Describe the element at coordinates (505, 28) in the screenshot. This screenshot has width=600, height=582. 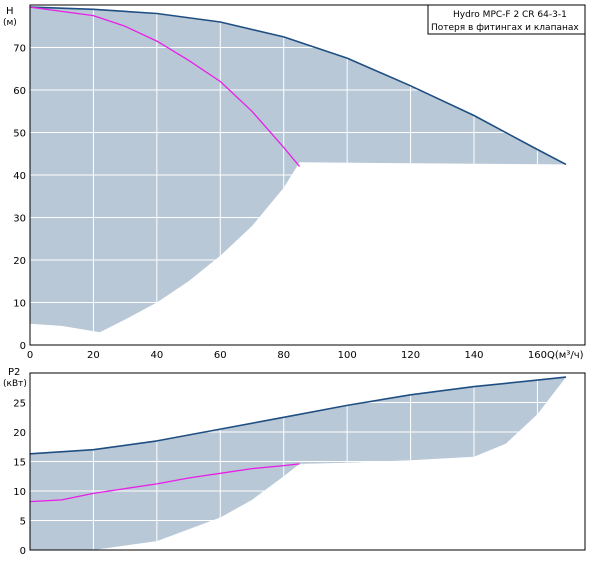
I see `legend-subtitle: Потеря в фитингах и клапанах` at that location.